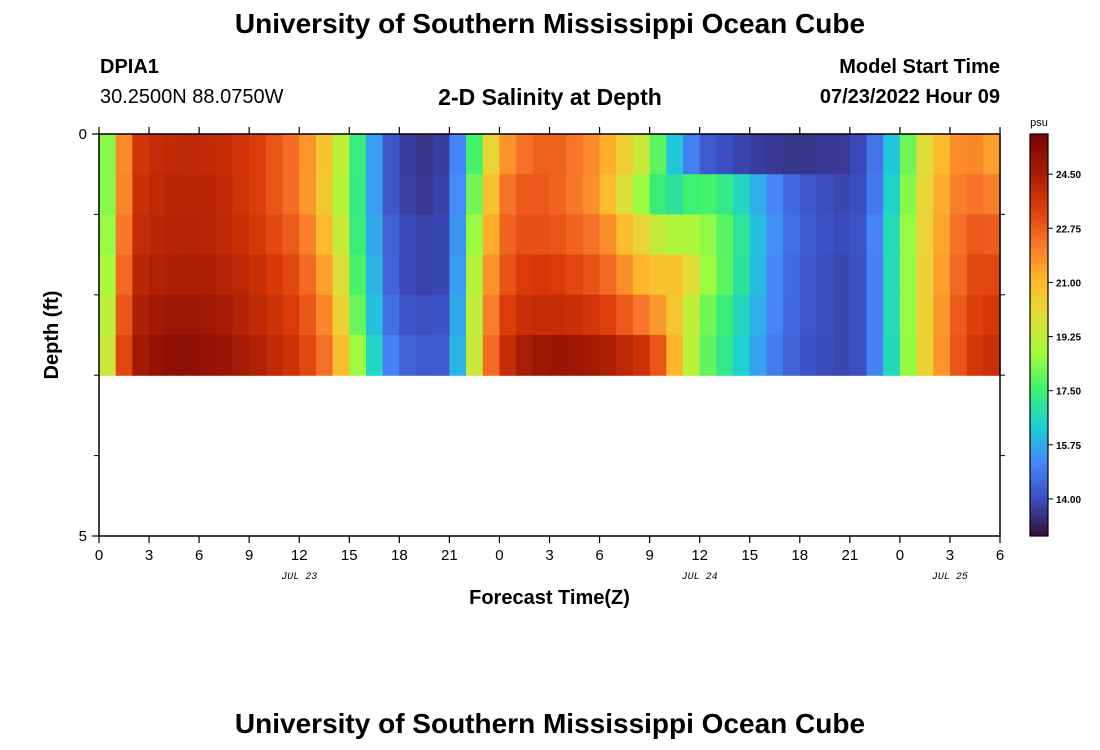 This screenshot has height=750, width=1100. What do you see at coordinates (950, 577) in the screenshot?
I see `date-label: JUL 25` at bounding box center [950, 577].